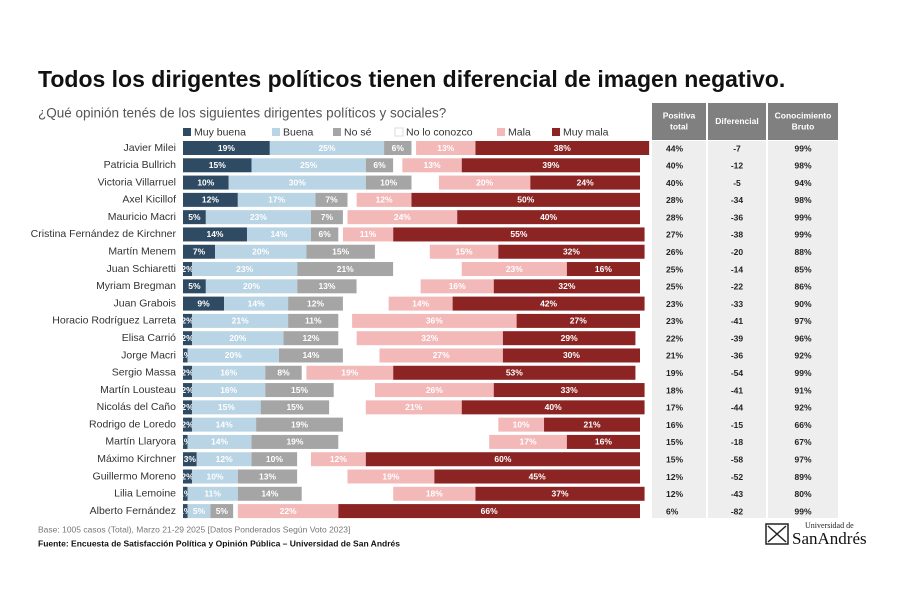  What do you see at coordinates (674, 183) in the screenshot?
I see `table-cell: 40%` at bounding box center [674, 183].